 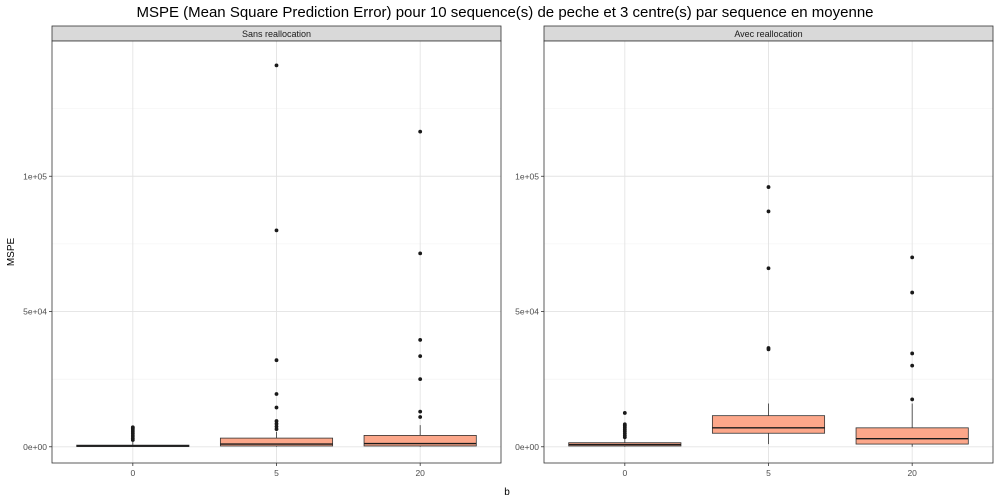 I want to click on facet-strip-label: Avec reallocation, so click(x=768, y=34).